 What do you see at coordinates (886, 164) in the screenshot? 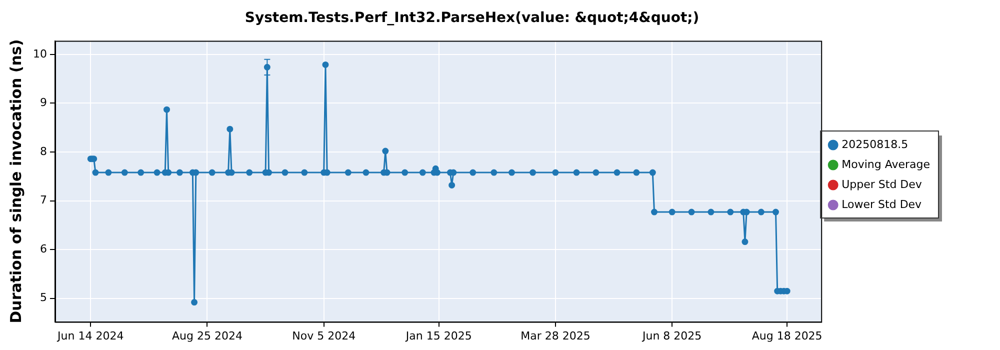
I see `legend-label: Moving Average` at bounding box center [886, 164].